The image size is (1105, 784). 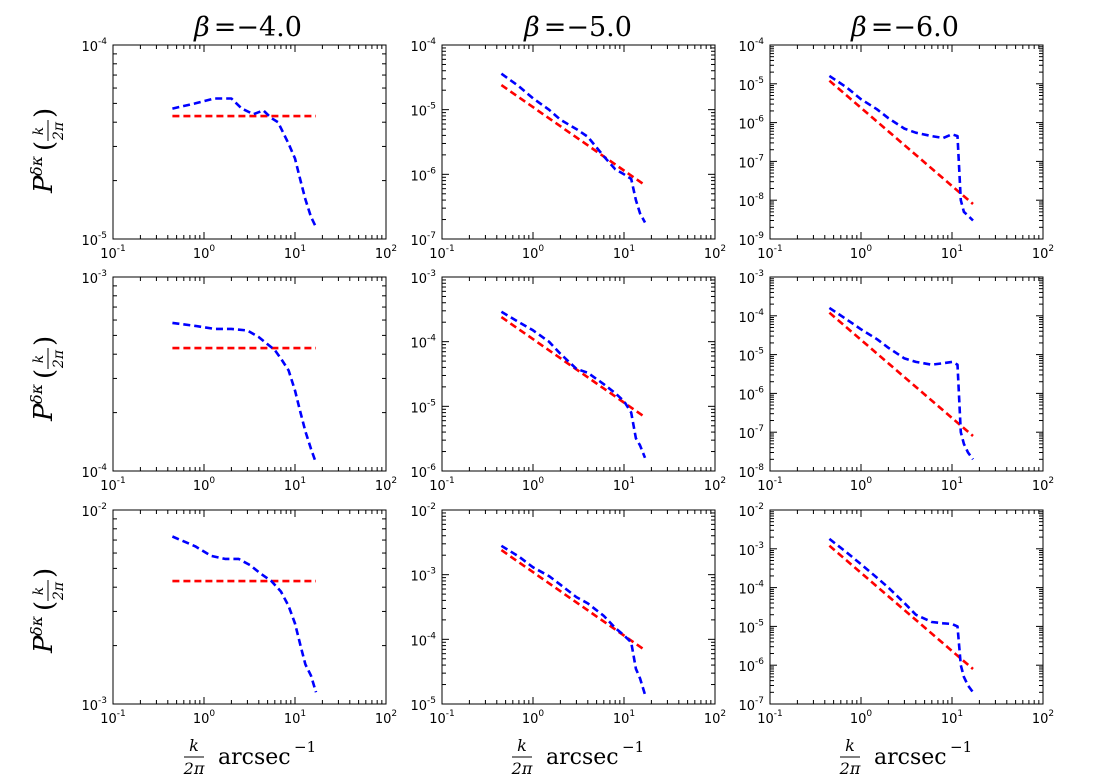 I want to click on panel-r3-c3: 10⁻¹ 10⁰ 10¹ 10² 10⁻⁷ 10⁻⁶ 10⁻⁵ 10⁻⁴ 10⁻³ 10⁻², so click(x=896, y=614).